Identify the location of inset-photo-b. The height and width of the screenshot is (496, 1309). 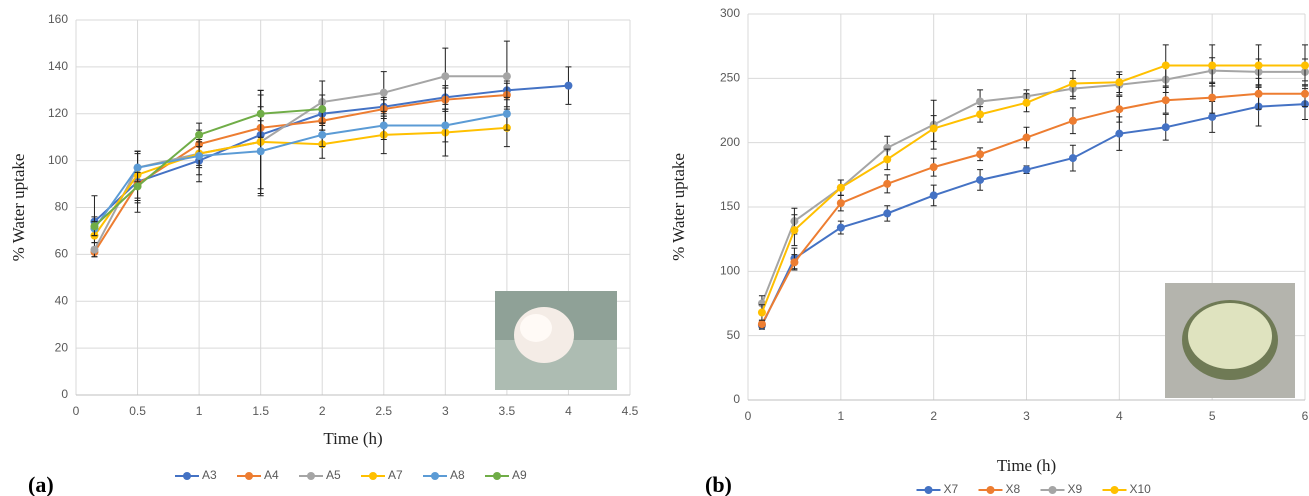
(1230, 340).